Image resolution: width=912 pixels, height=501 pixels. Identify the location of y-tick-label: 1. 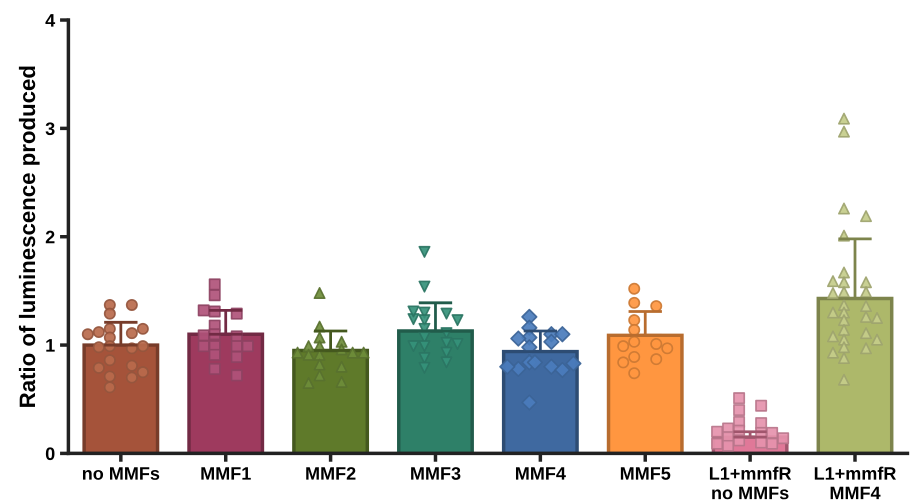
(50, 345).